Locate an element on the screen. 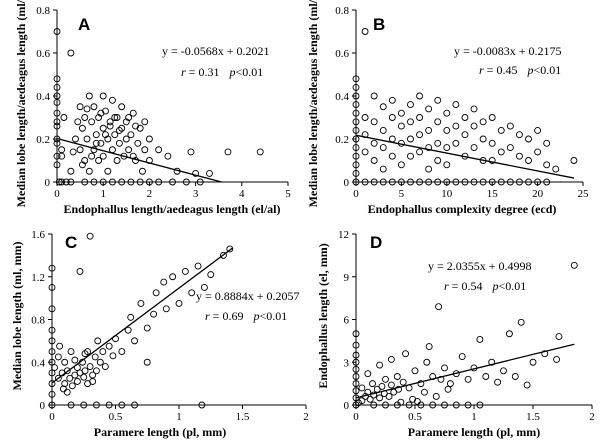 The image size is (600, 444). panel-d-xlabel: Paramere length (pl, mm) is located at coordinates (474, 432).